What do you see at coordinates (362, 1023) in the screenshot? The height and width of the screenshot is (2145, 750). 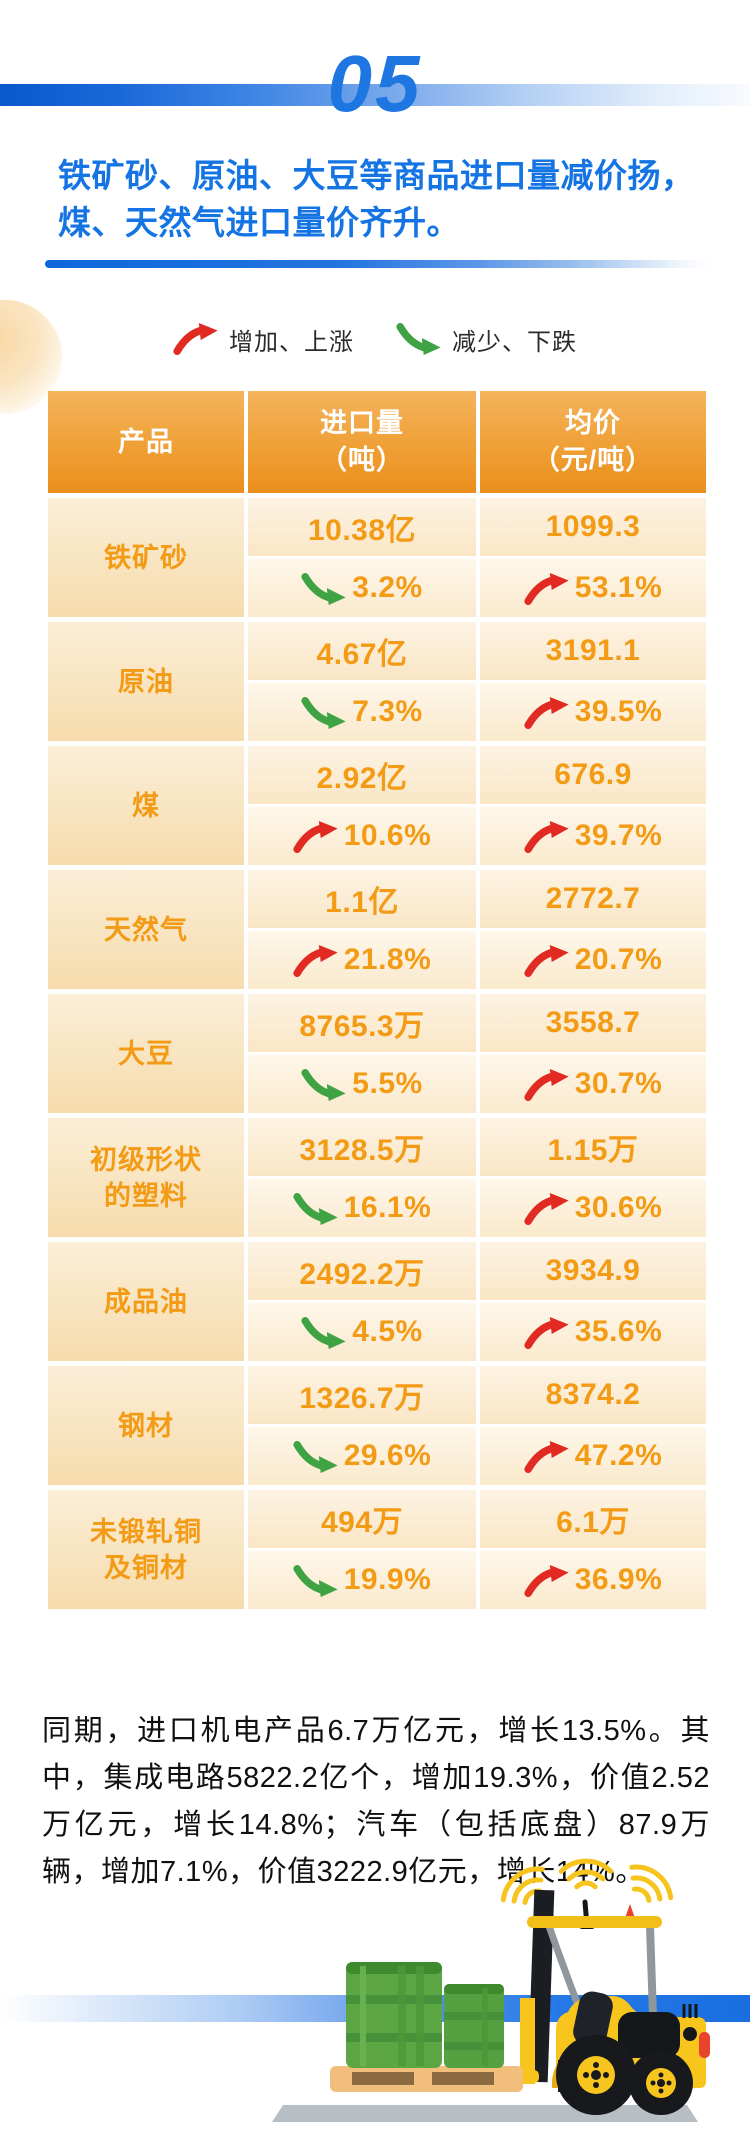 I see `volume-value: 8765.3万` at bounding box center [362, 1023].